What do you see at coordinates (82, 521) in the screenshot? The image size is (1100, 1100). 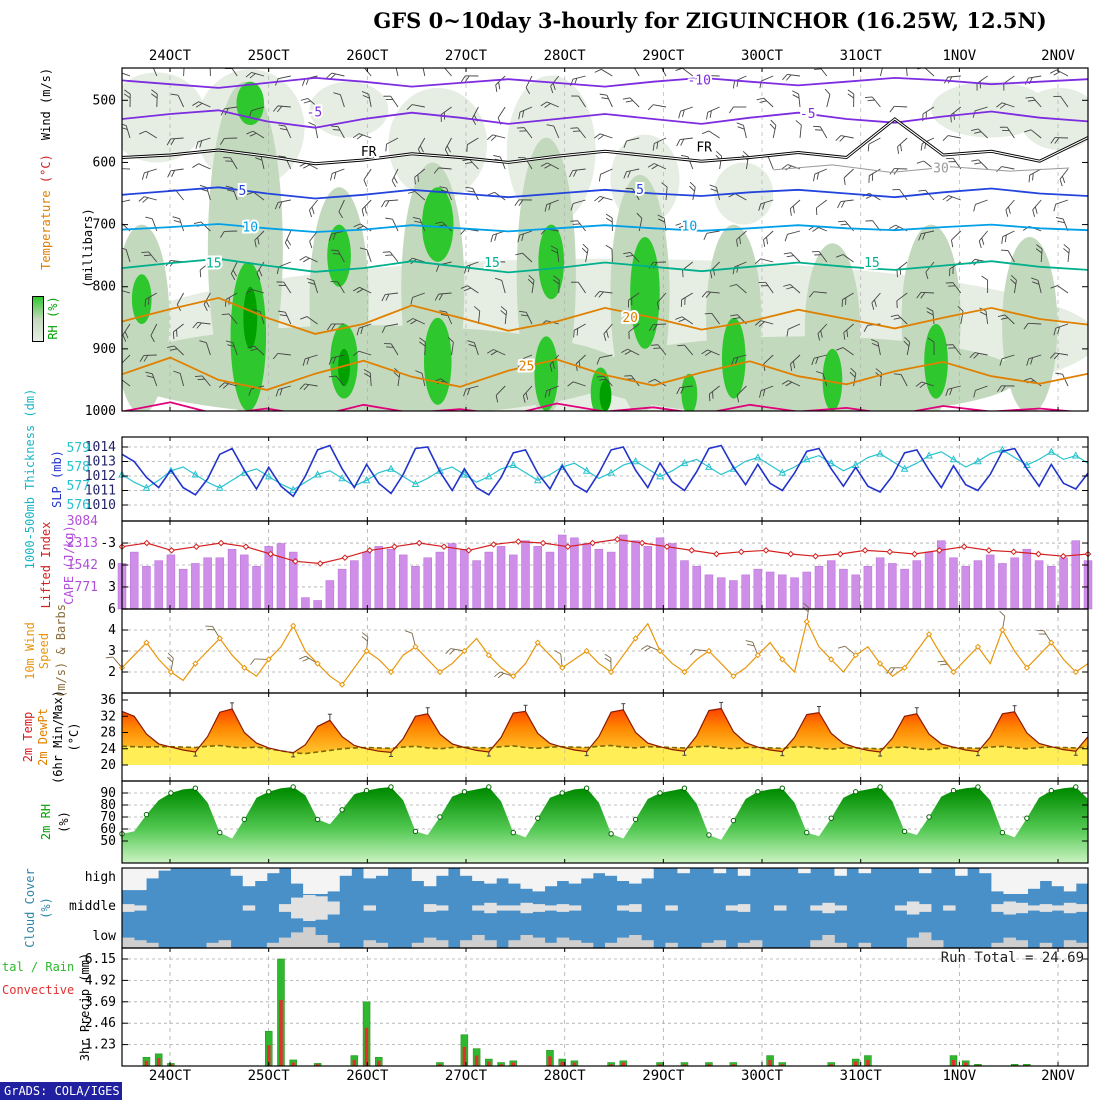 I see `svg-text: 3084` at bounding box center [82, 521].